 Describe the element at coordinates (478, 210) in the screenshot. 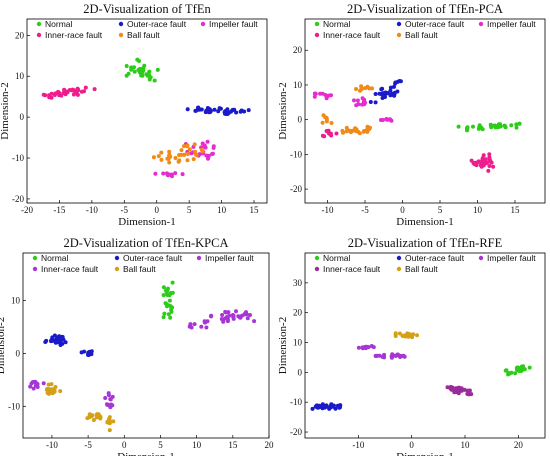

I see `x-tick-label: 10` at that location.